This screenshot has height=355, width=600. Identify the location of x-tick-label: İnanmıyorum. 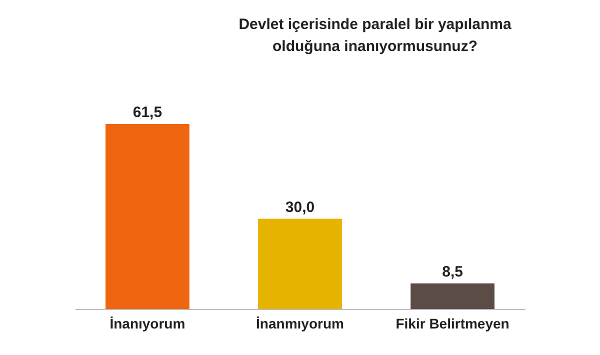
(300, 324).